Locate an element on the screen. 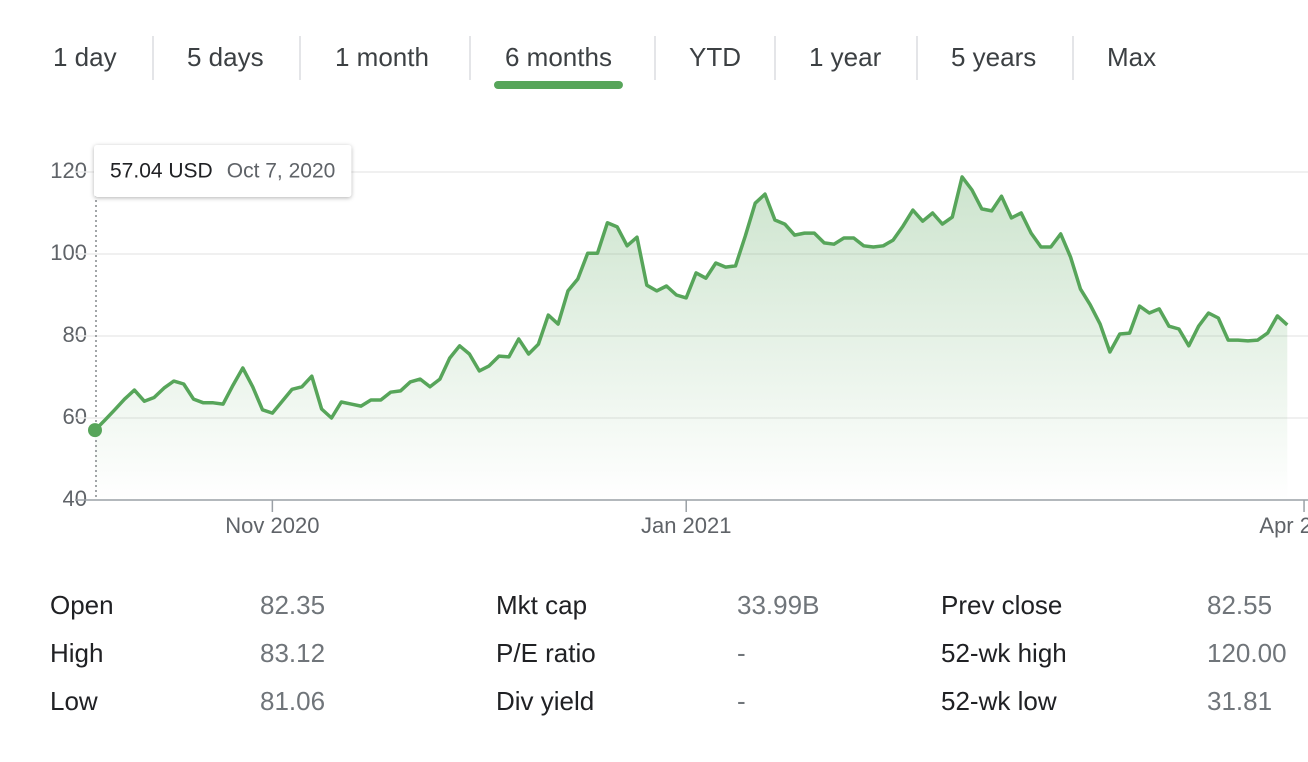  tab: 1 year is located at coordinates (845, 57).